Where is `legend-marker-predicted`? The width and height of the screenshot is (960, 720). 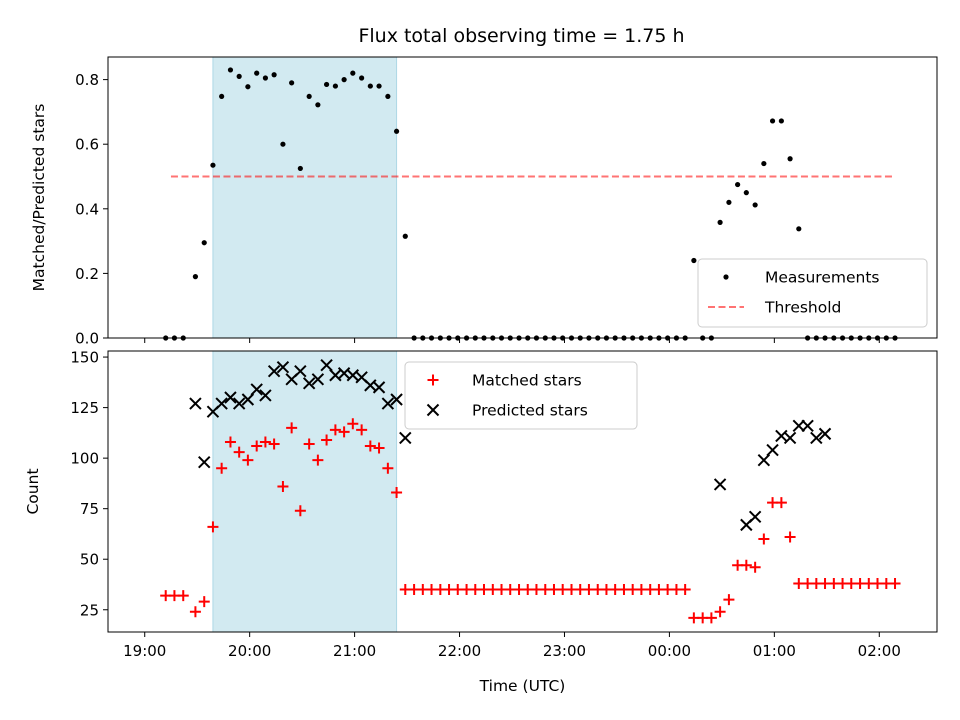 legend-marker-predicted is located at coordinates (433, 410).